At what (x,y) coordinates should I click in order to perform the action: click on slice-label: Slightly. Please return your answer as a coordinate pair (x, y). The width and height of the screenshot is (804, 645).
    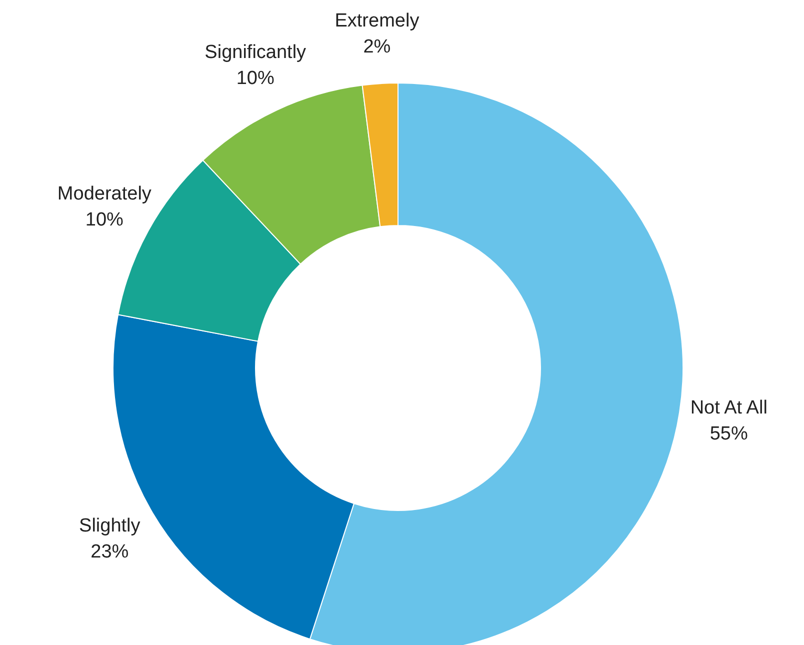
    Looking at the image, I should click on (110, 526).